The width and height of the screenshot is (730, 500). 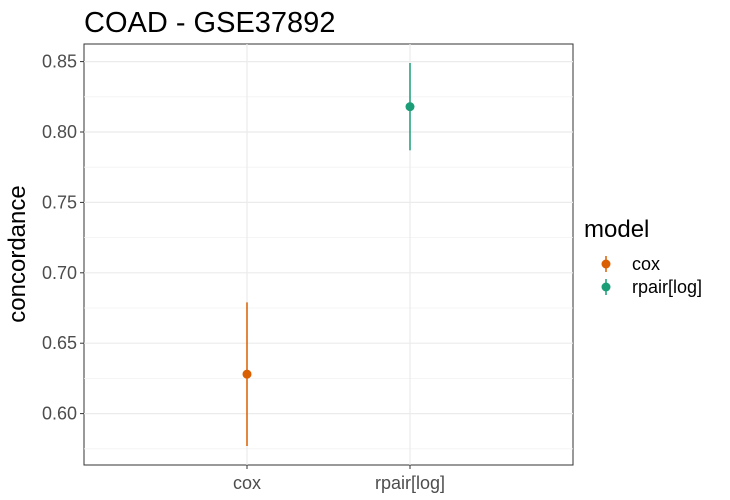 What do you see at coordinates (63, 238) in the screenshot?
I see `y-axis: 0.60 0.65 0.70 0.75 0.80 0.85` at bounding box center [63, 238].